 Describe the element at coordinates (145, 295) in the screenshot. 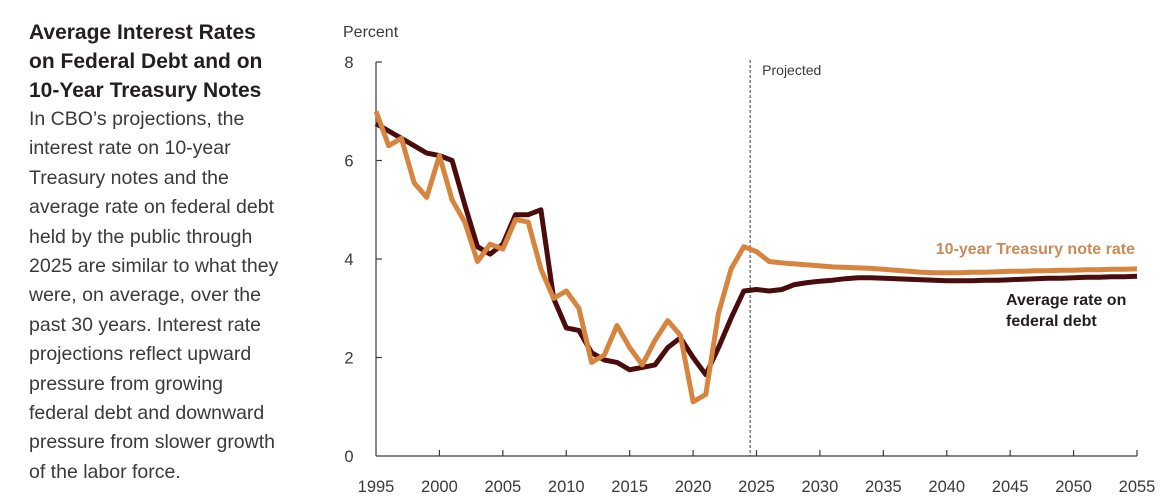

I see `description-line: were, on average, over the` at that location.